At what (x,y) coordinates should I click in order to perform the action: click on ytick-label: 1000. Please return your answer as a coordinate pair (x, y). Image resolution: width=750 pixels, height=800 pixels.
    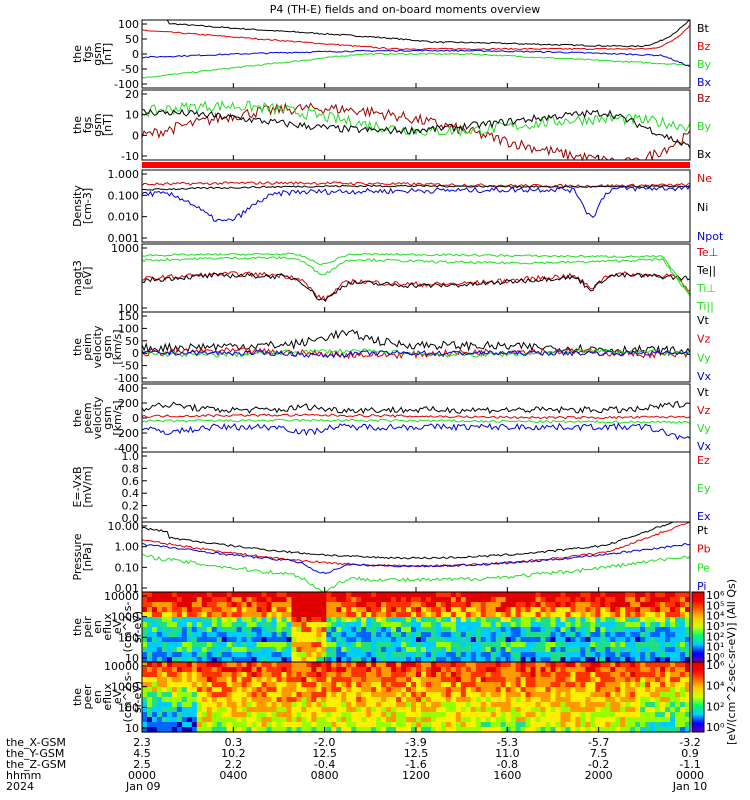
    Looking at the image, I should click on (125, 617).